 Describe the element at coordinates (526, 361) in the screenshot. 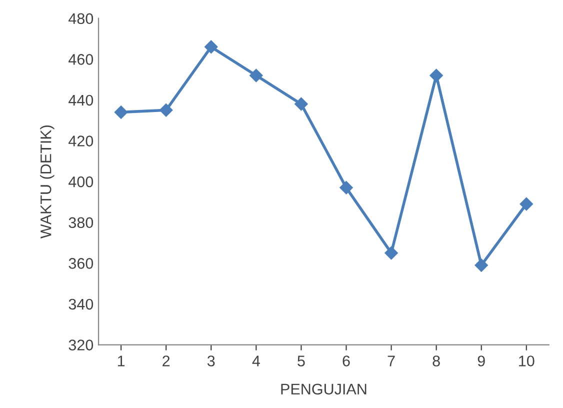

I see `x-tick-label: 10` at that location.